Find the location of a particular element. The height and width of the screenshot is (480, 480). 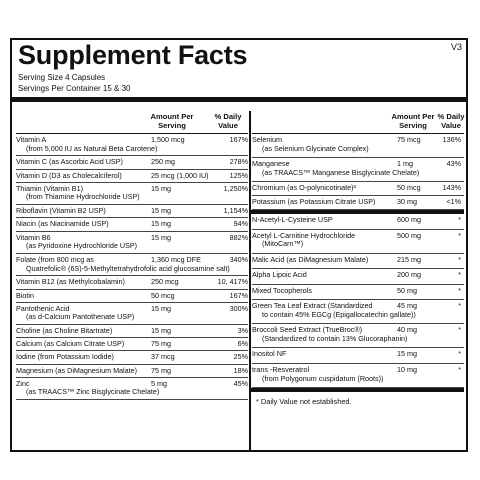

nutrient-amount: 75 mcg is located at coordinates (409, 139).